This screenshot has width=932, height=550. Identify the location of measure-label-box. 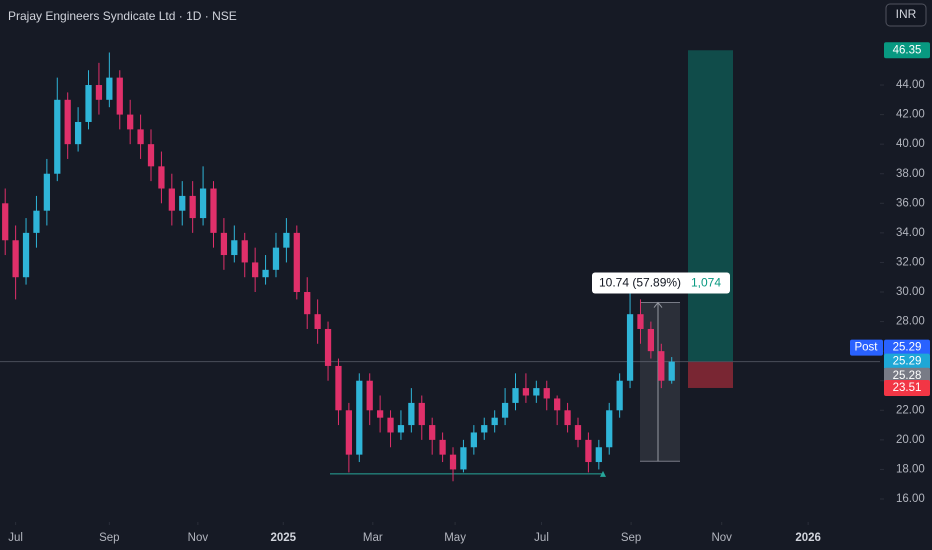
(661, 283).